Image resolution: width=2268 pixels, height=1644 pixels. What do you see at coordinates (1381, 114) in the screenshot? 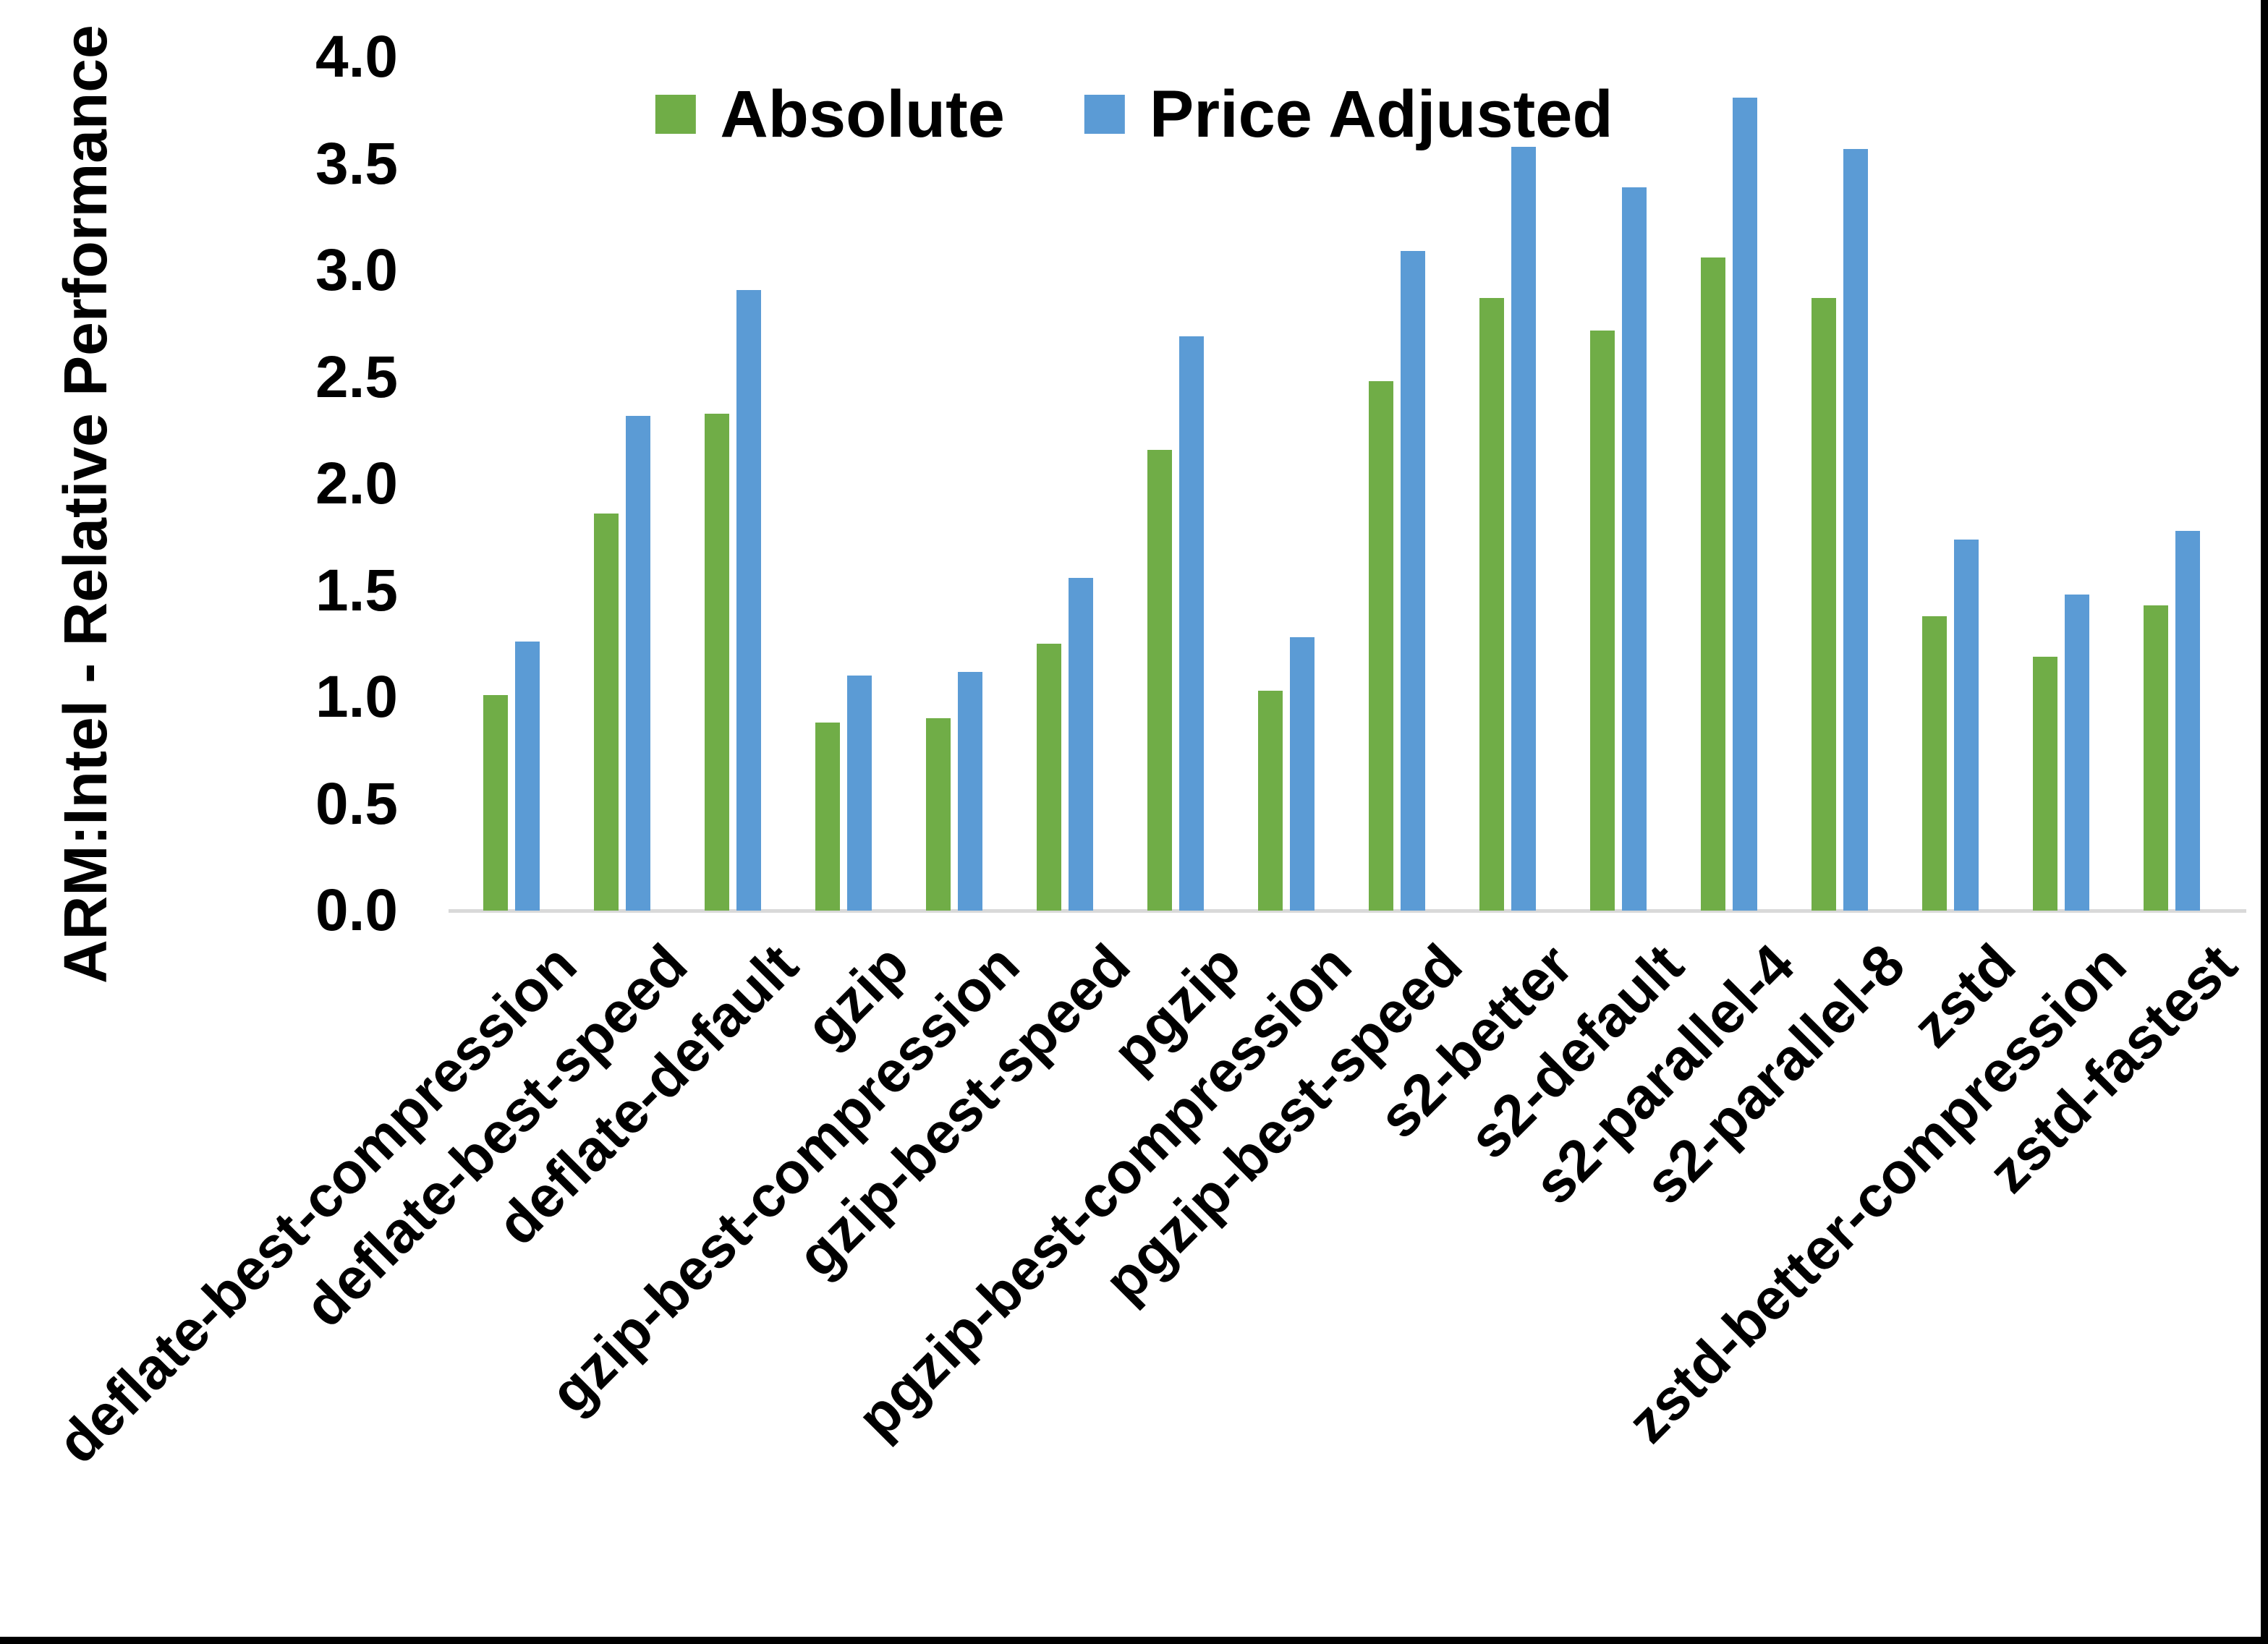
I see `legend-label-price-adjusted: Price Adjusted` at bounding box center [1381, 114].